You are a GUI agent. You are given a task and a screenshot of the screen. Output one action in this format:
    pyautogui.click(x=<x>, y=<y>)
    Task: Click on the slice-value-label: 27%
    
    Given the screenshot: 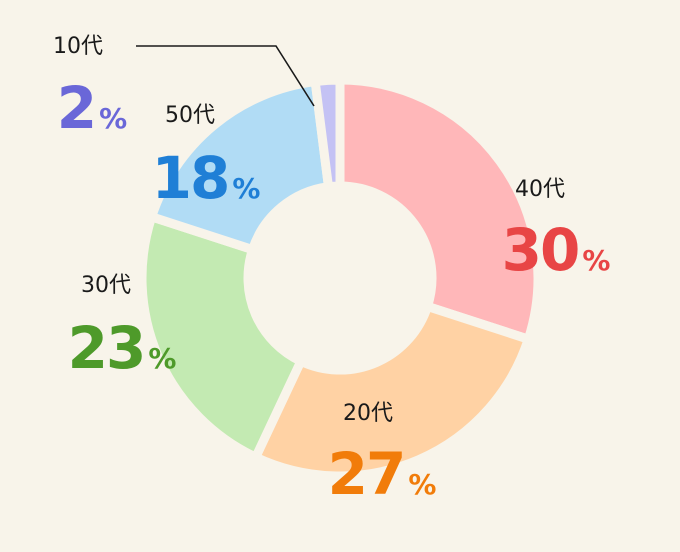 What is the action you would take?
    pyautogui.click(x=382, y=474)
    